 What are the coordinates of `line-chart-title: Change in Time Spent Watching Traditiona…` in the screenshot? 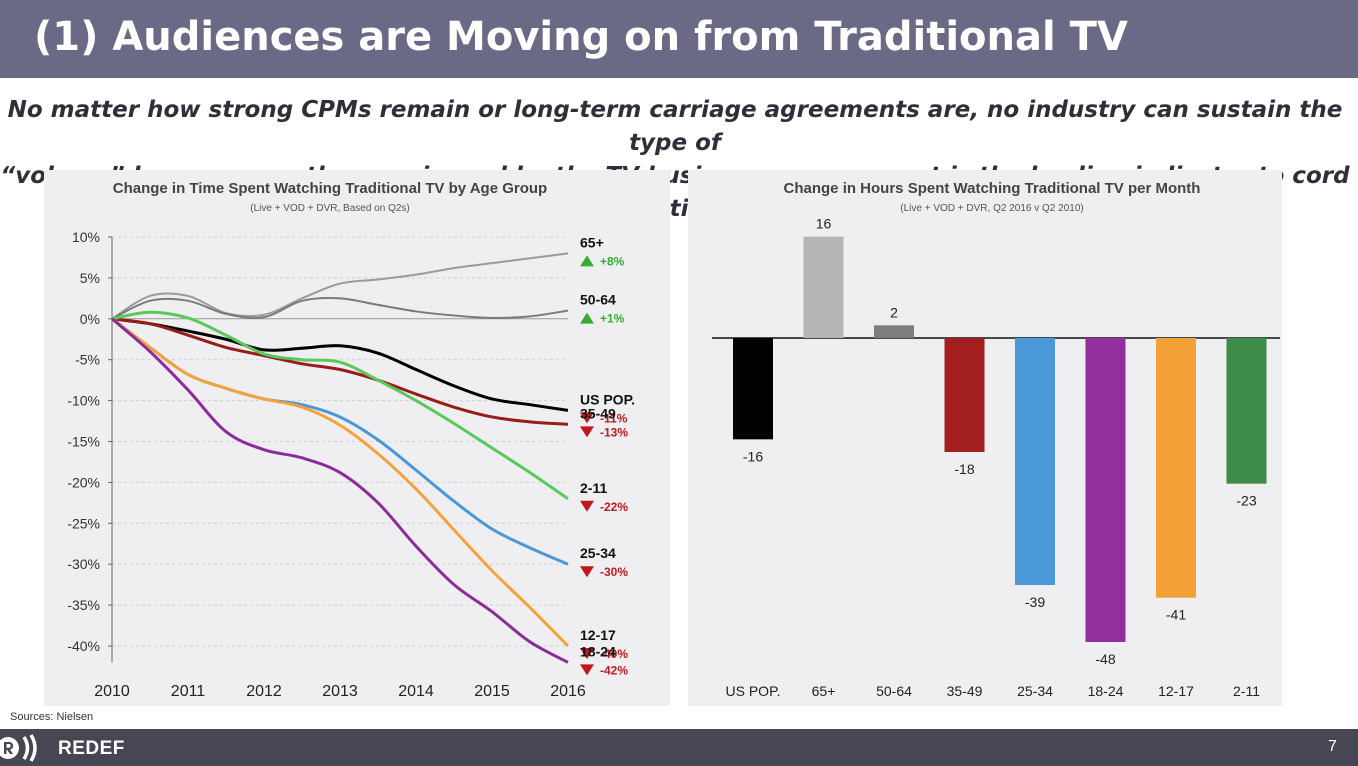 It's located at (330, 188).